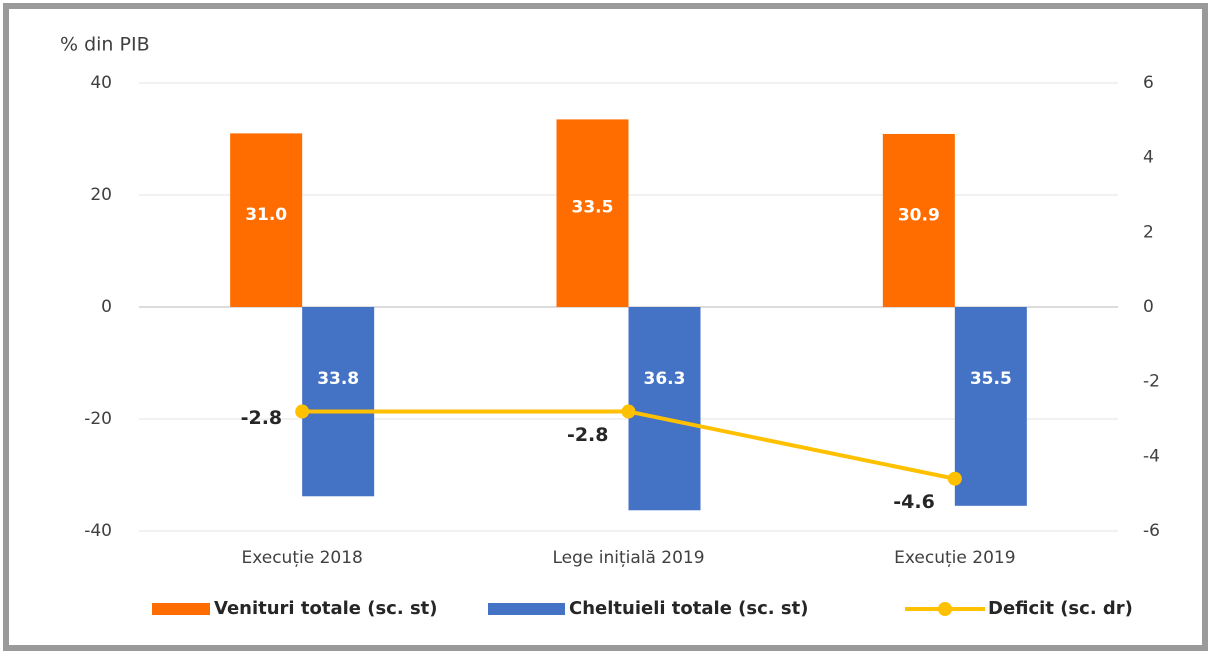 This screenshot has width=1211, height=658. Describe the element at coordinates (326, 608) in the screenshot. I see `legend-label: Venituri totale (sc. st)` at that location.